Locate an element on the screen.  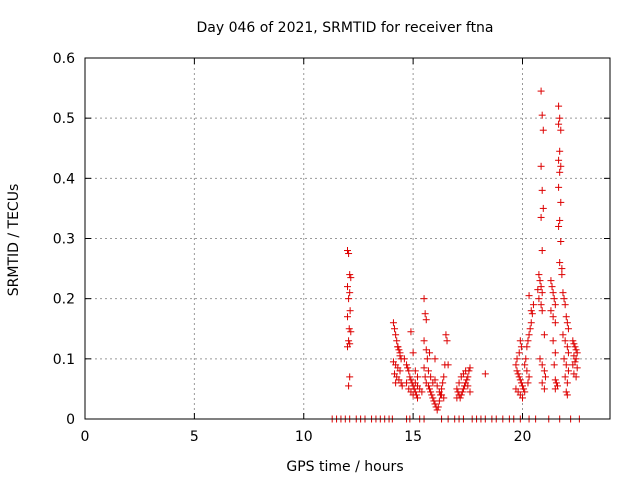
y-tick-label: 0.2 is located at coordinates (64, 300).